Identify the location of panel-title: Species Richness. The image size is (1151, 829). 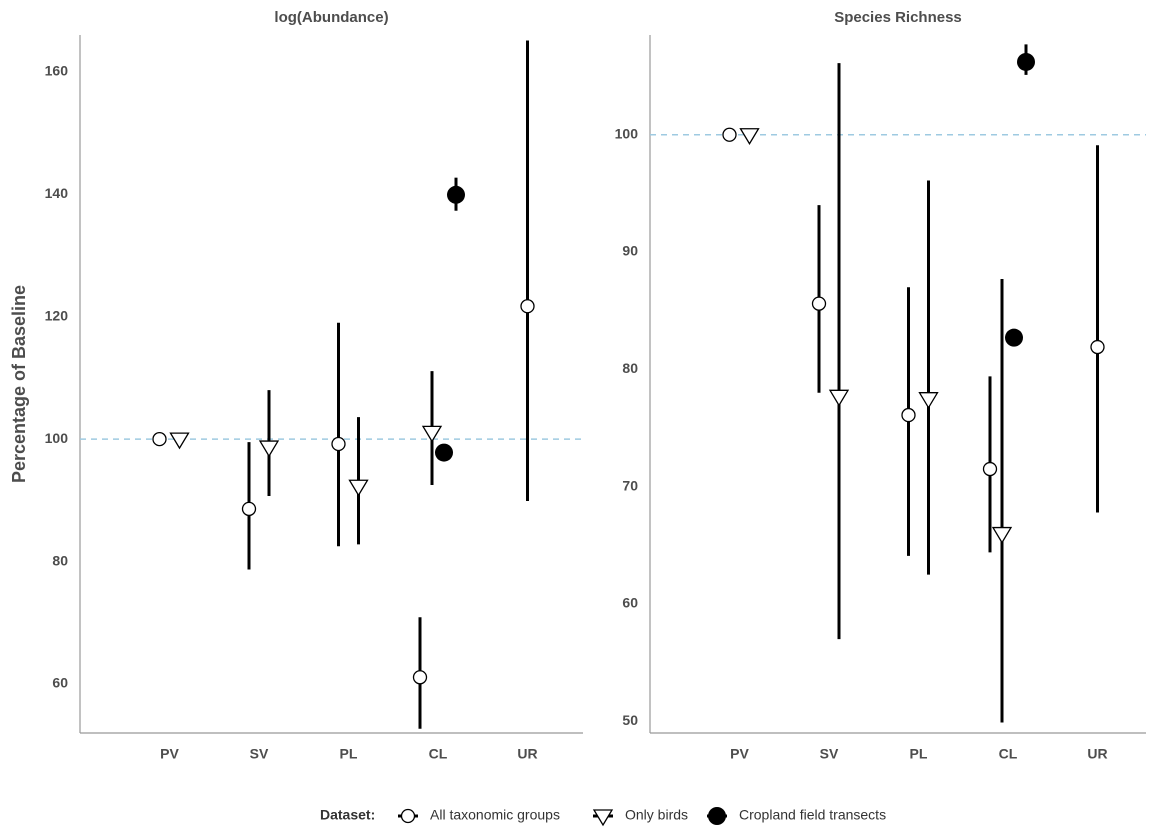
(898, 17).